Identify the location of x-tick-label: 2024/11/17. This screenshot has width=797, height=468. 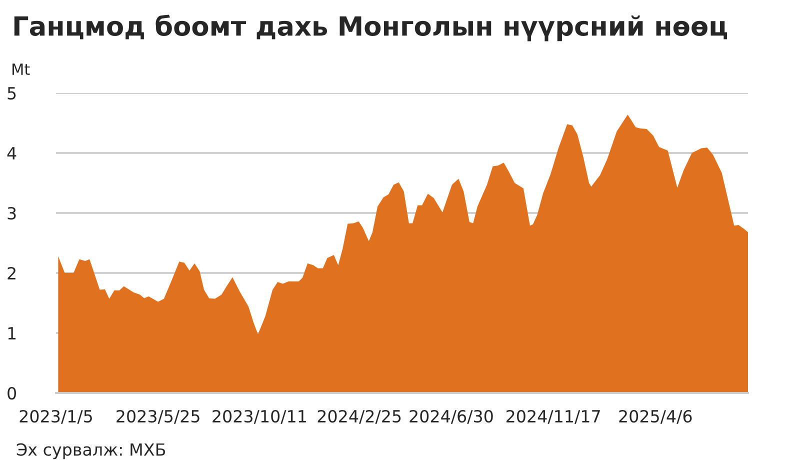
(553, 417).